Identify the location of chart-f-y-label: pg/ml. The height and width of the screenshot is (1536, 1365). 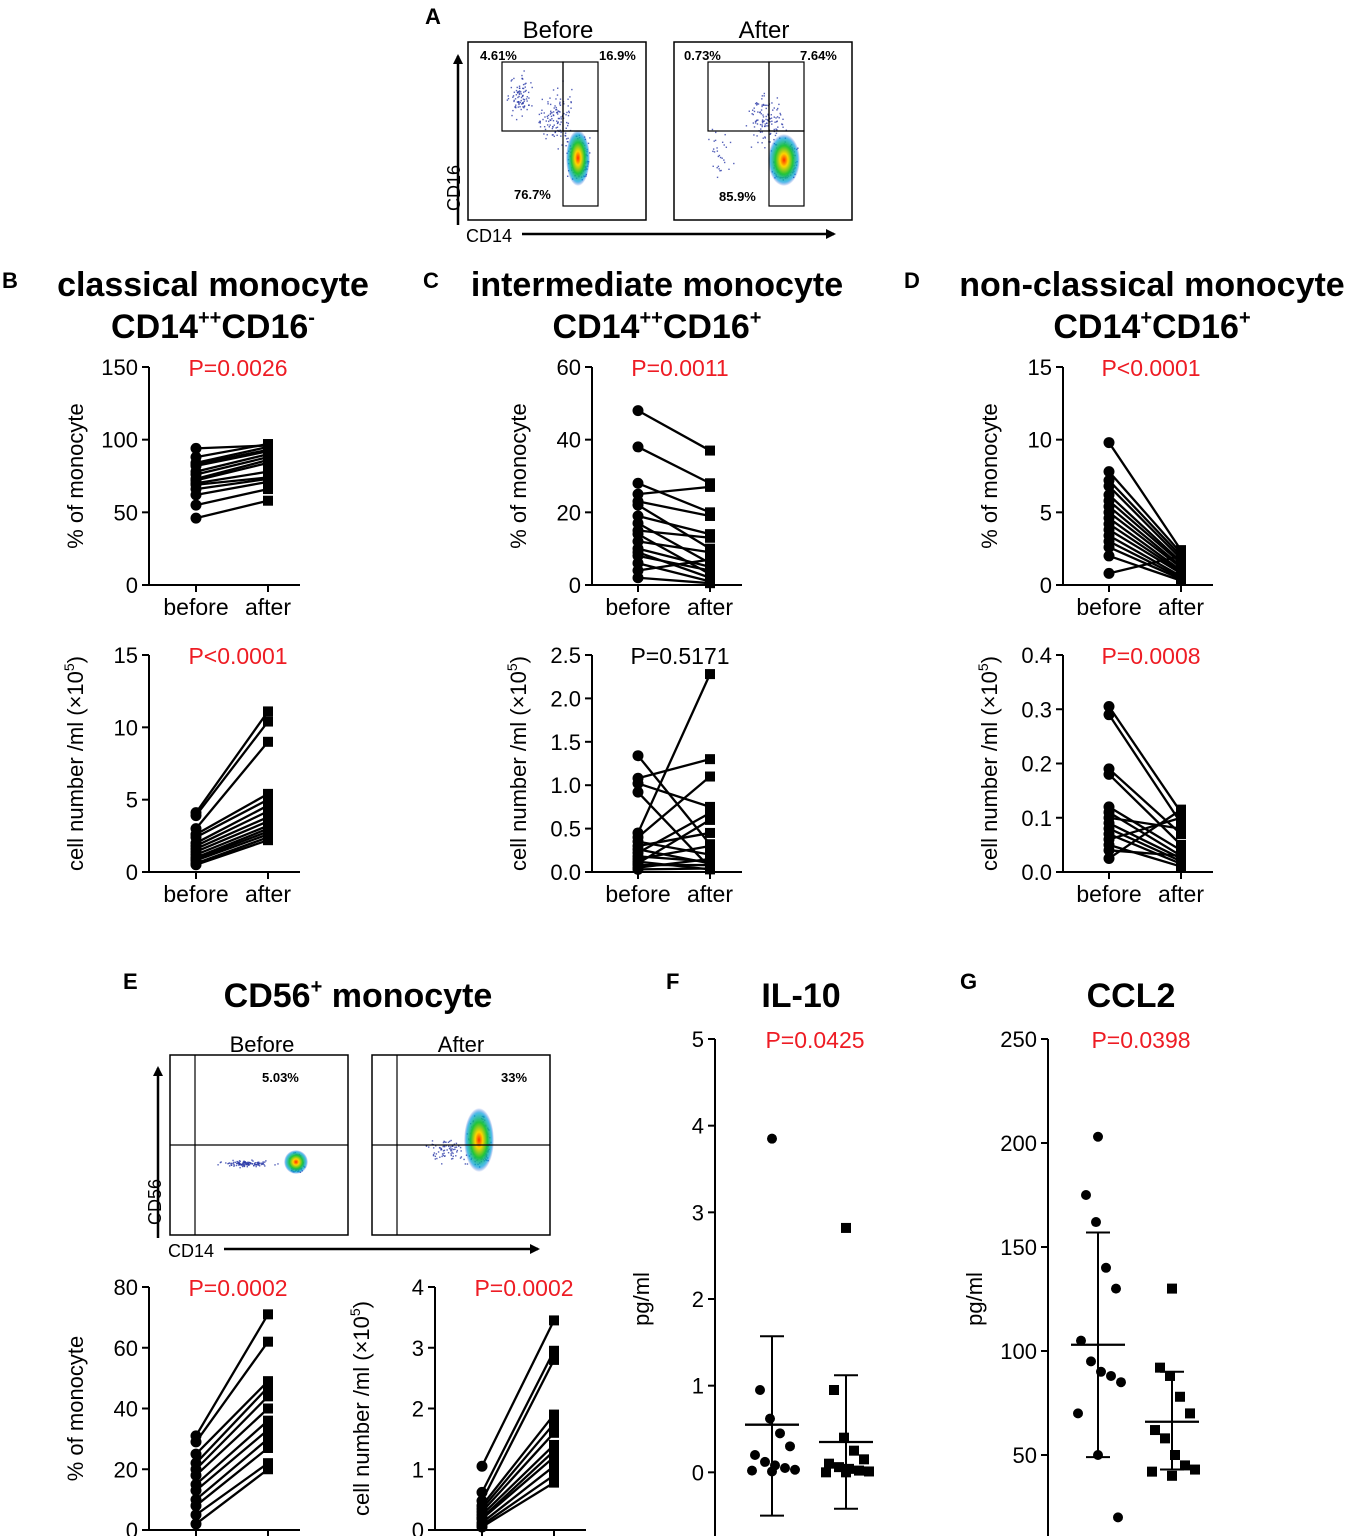
(641, 1299).